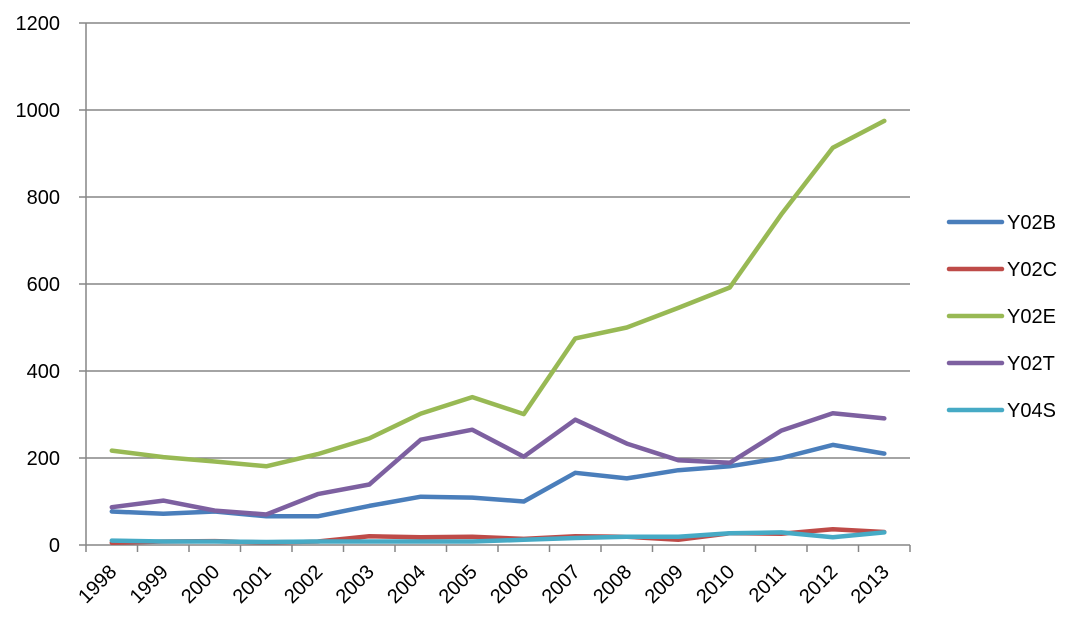 The image size is (1078, 631). I want to click on x-tick-label: 2001, so click(252, 584).